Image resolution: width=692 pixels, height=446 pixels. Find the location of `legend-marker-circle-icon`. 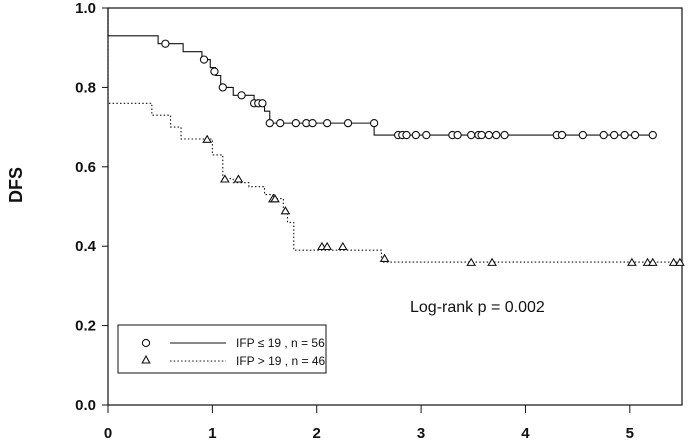

legend-marker-circle-icon is located at coordinates (146, 343).